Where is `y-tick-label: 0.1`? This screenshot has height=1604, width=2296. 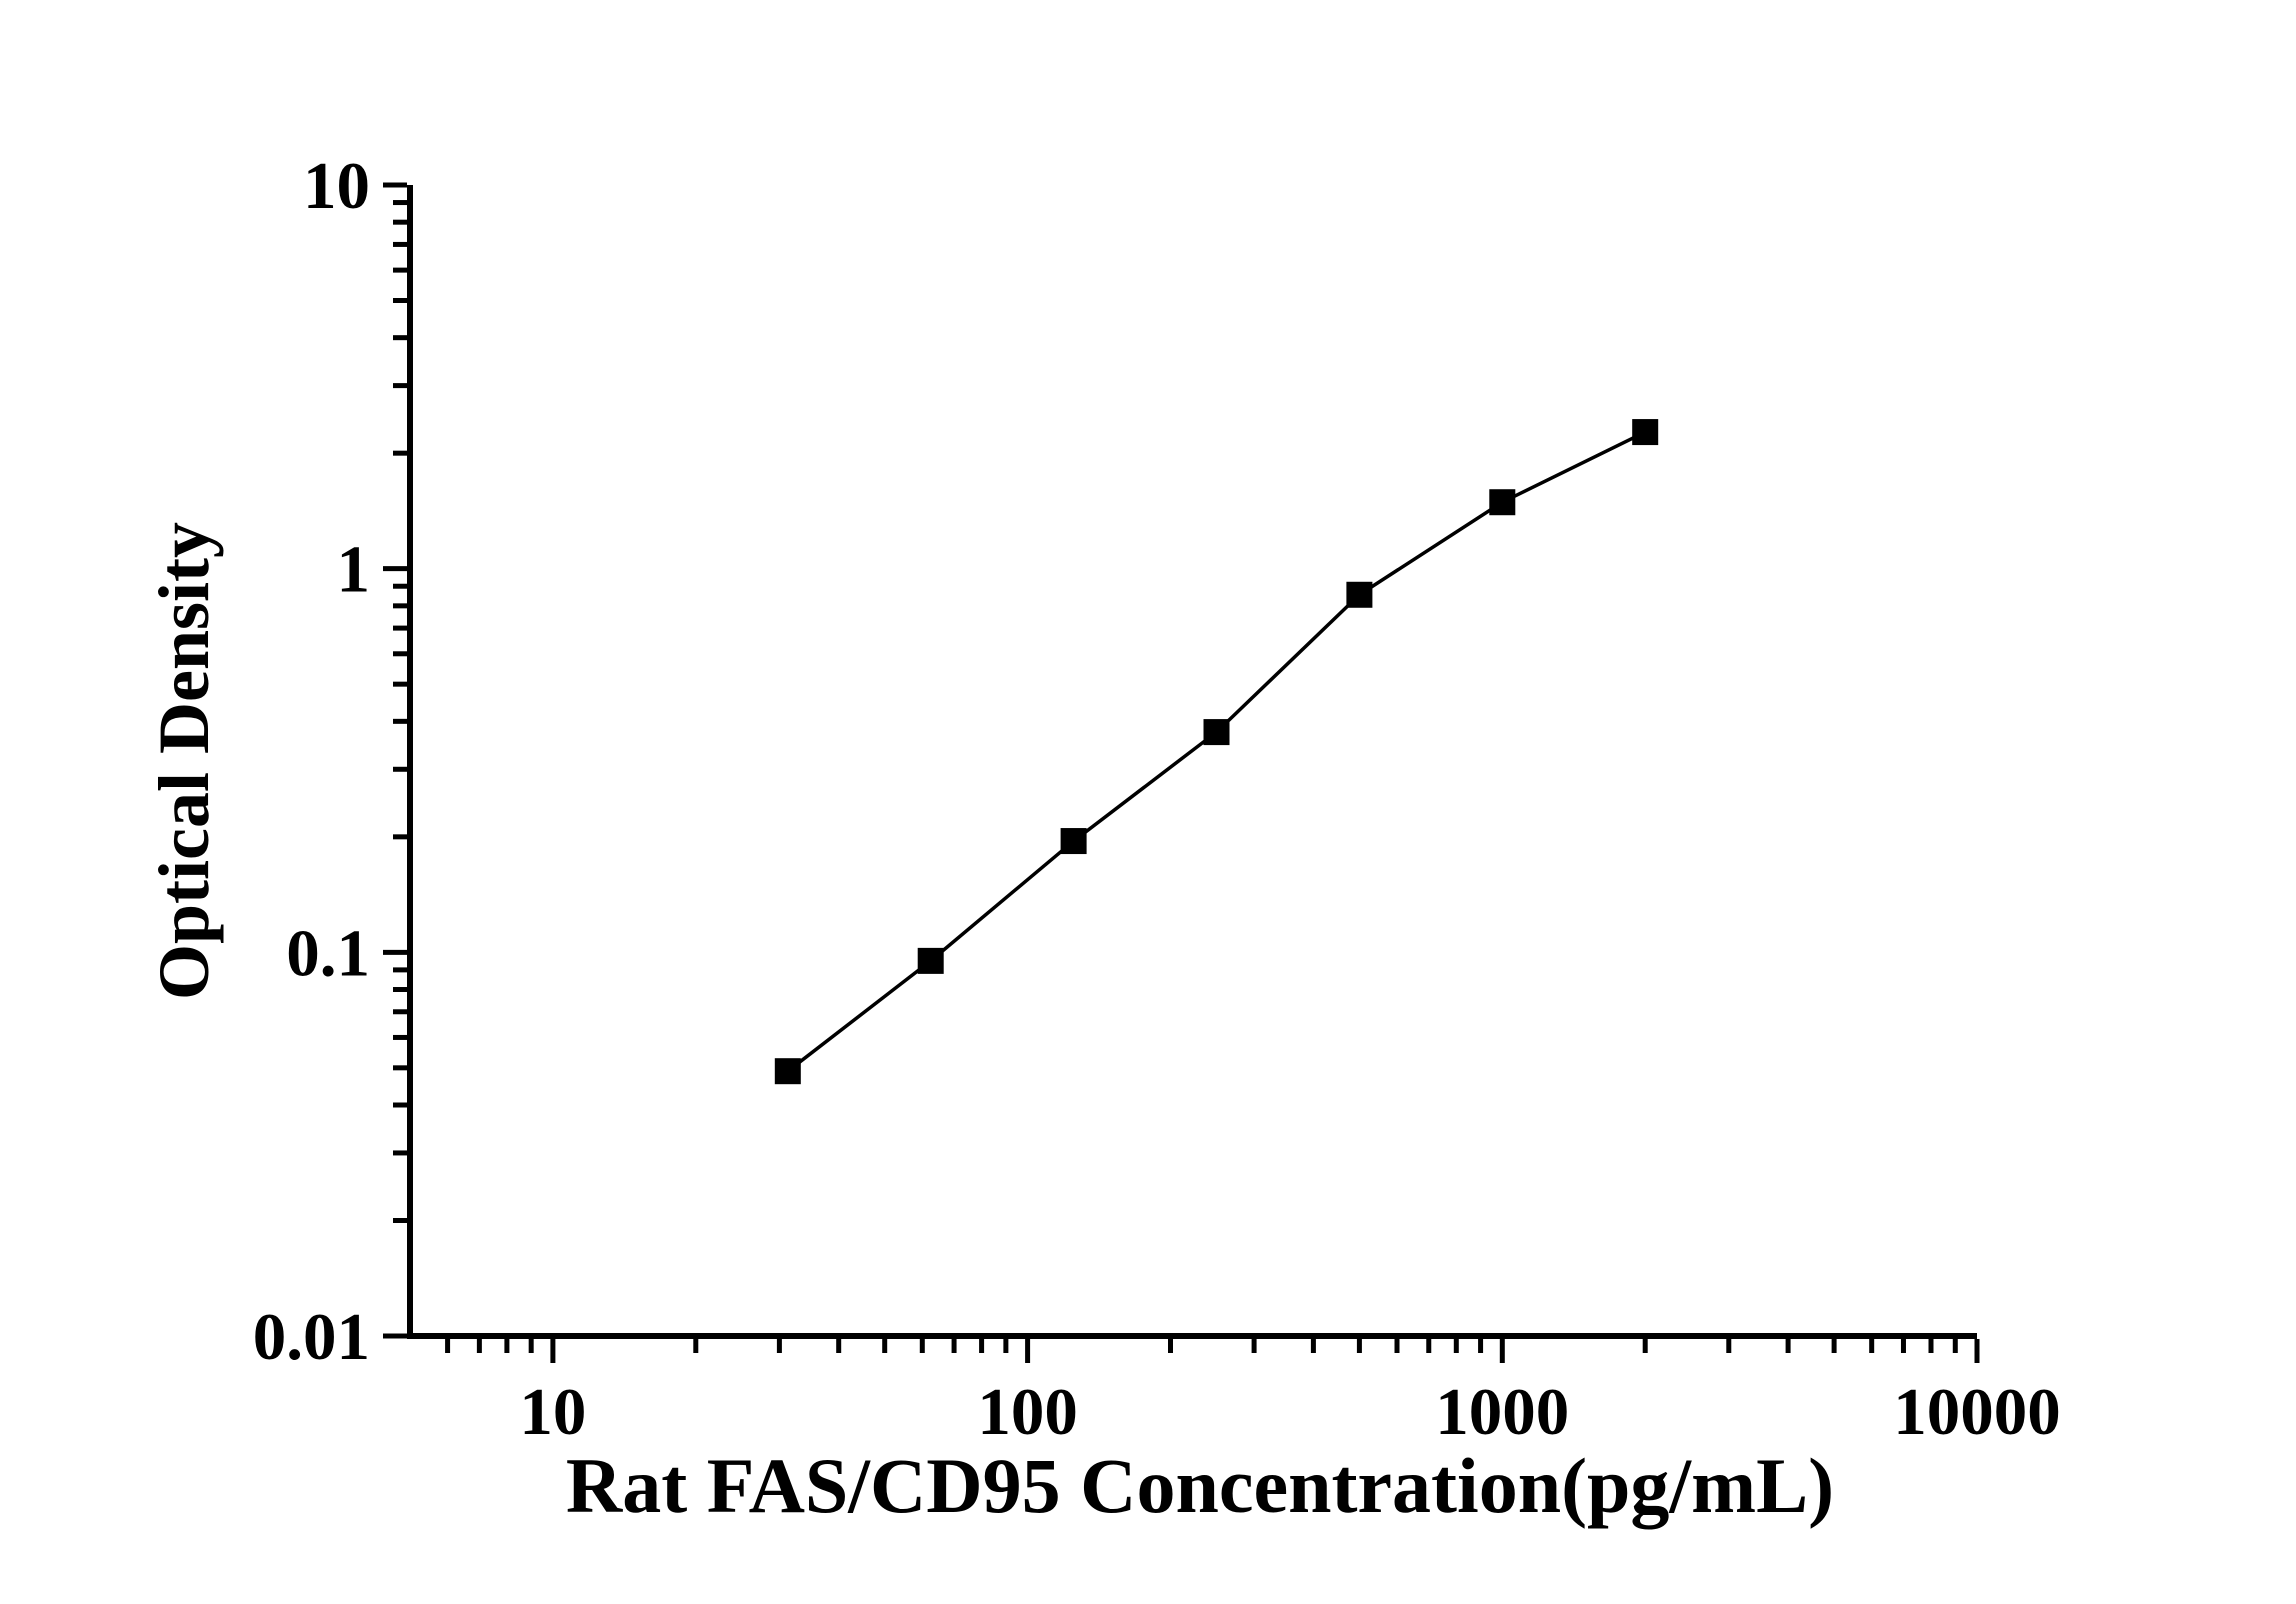
y-tick-label: 0.1 is located at coordinates (328, 953).